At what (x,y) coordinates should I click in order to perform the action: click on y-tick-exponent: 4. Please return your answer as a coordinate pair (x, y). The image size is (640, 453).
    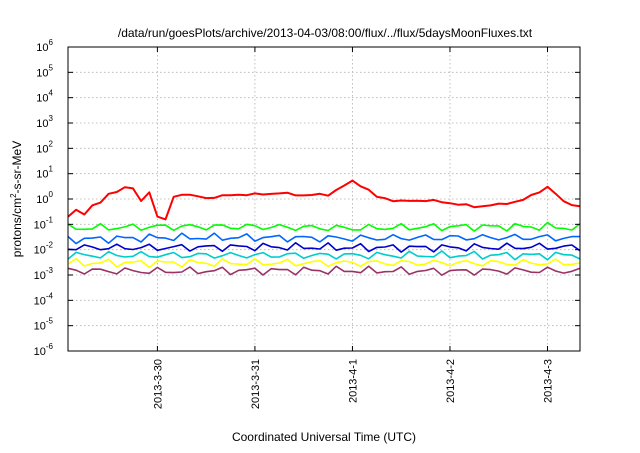
    Looking at the image, I should click on (51, 93).